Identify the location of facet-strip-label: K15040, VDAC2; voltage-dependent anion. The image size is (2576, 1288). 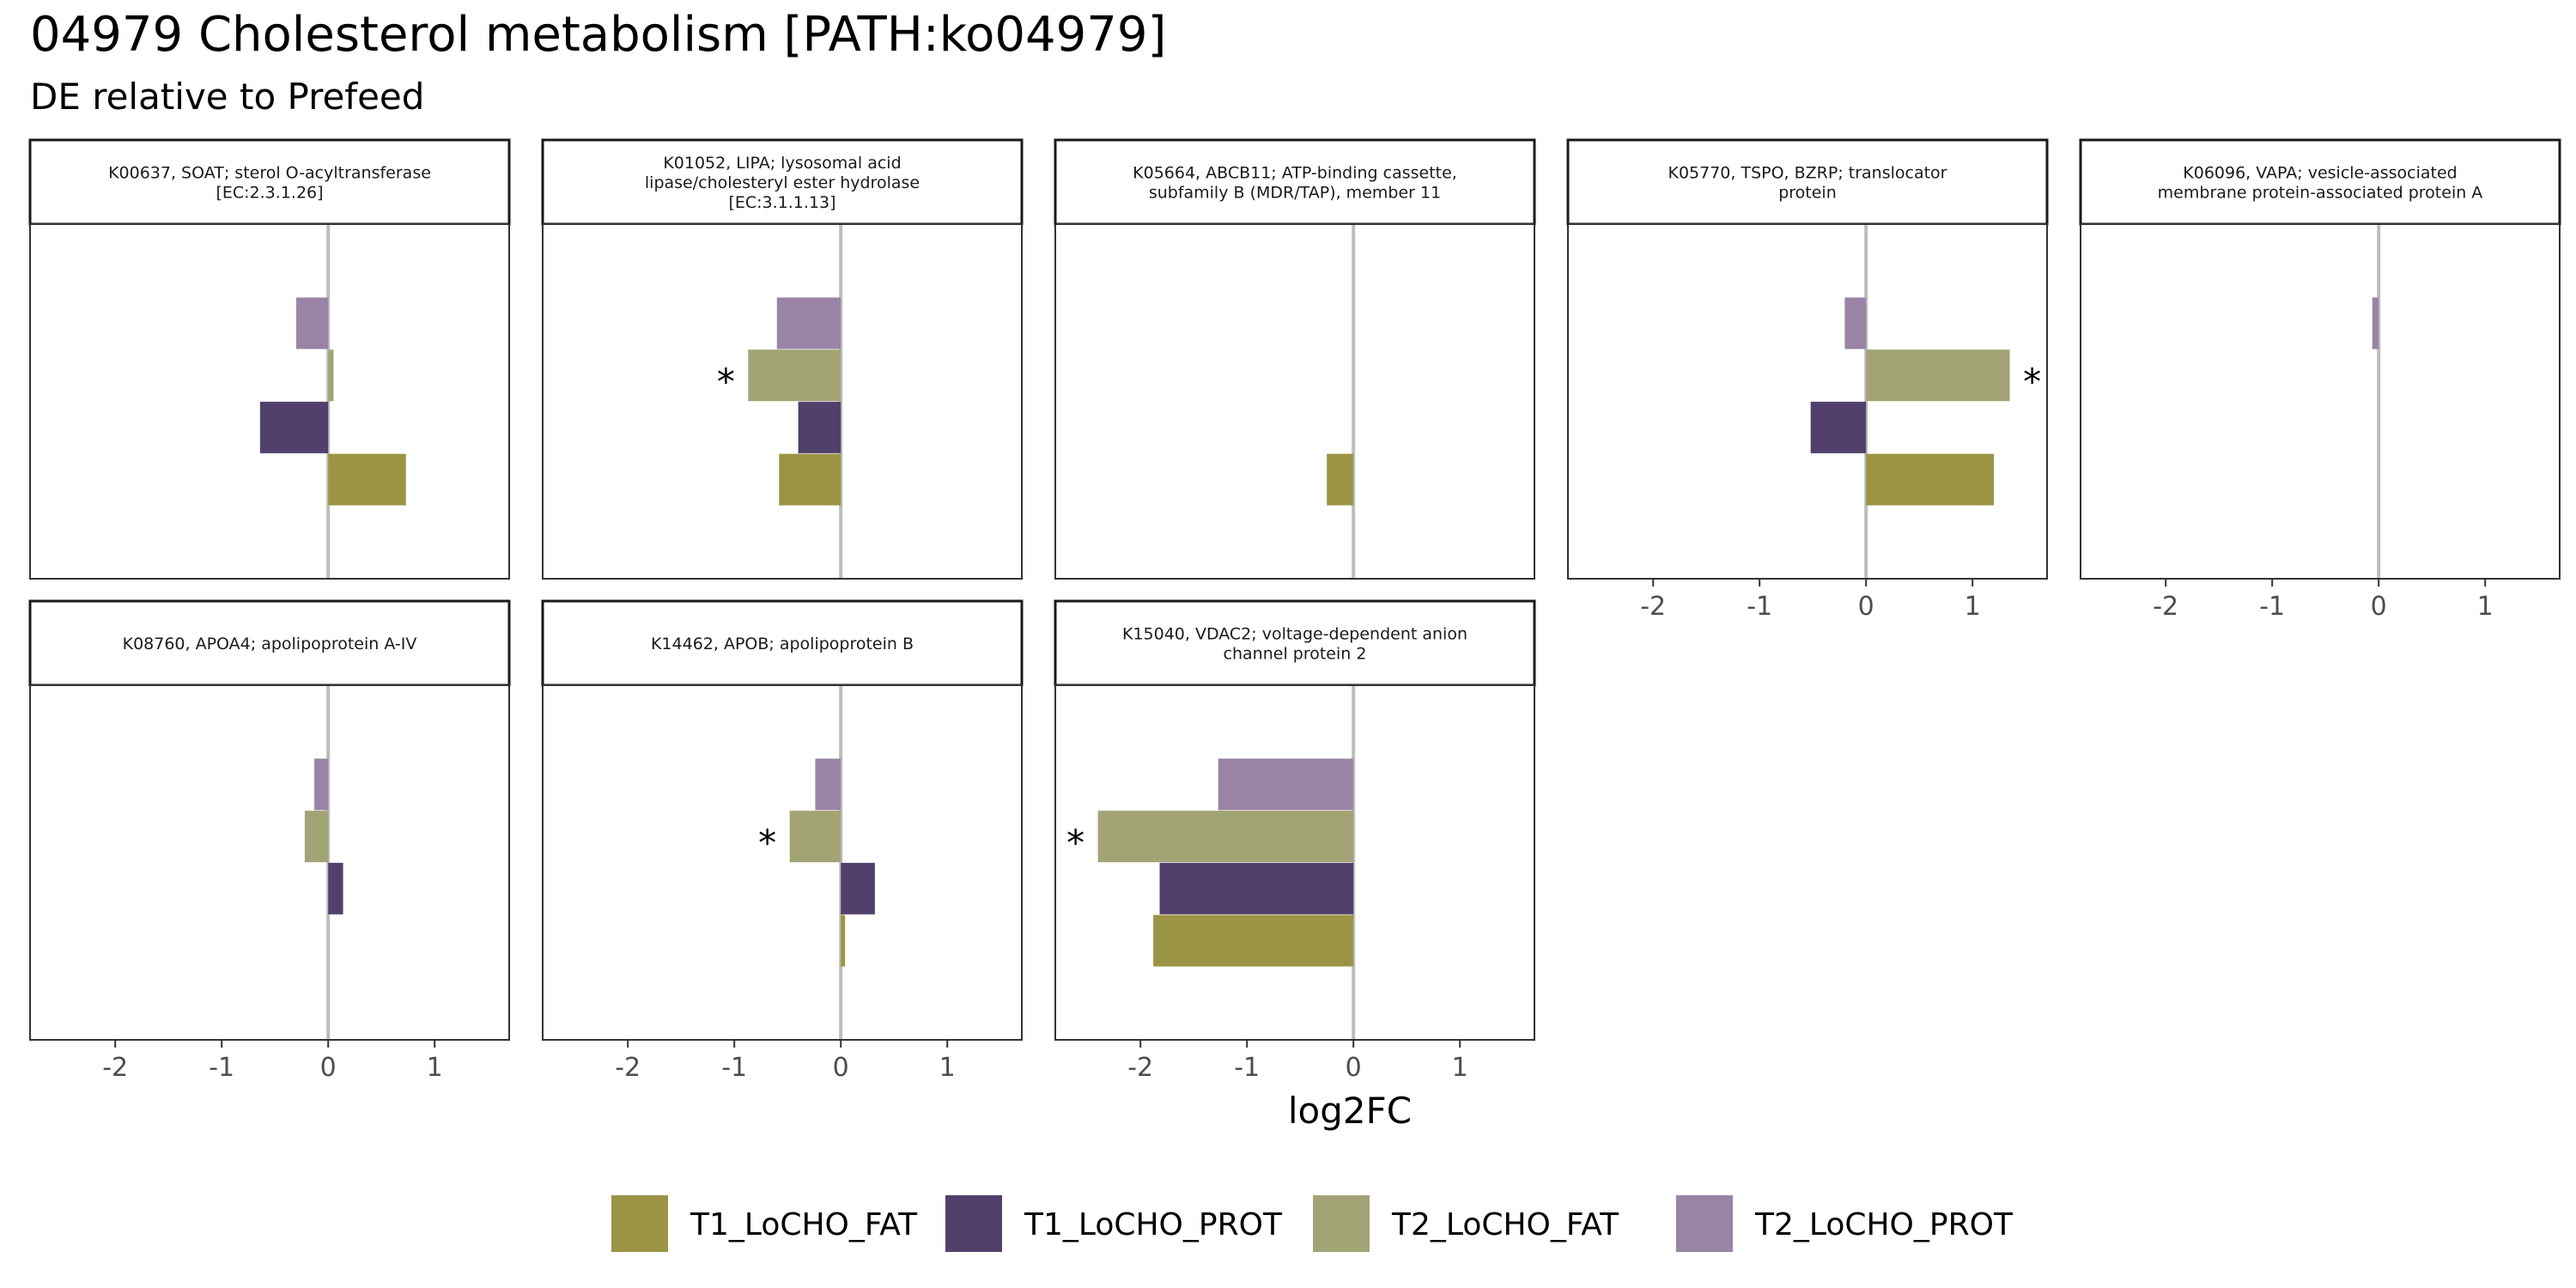
(1294, 634).